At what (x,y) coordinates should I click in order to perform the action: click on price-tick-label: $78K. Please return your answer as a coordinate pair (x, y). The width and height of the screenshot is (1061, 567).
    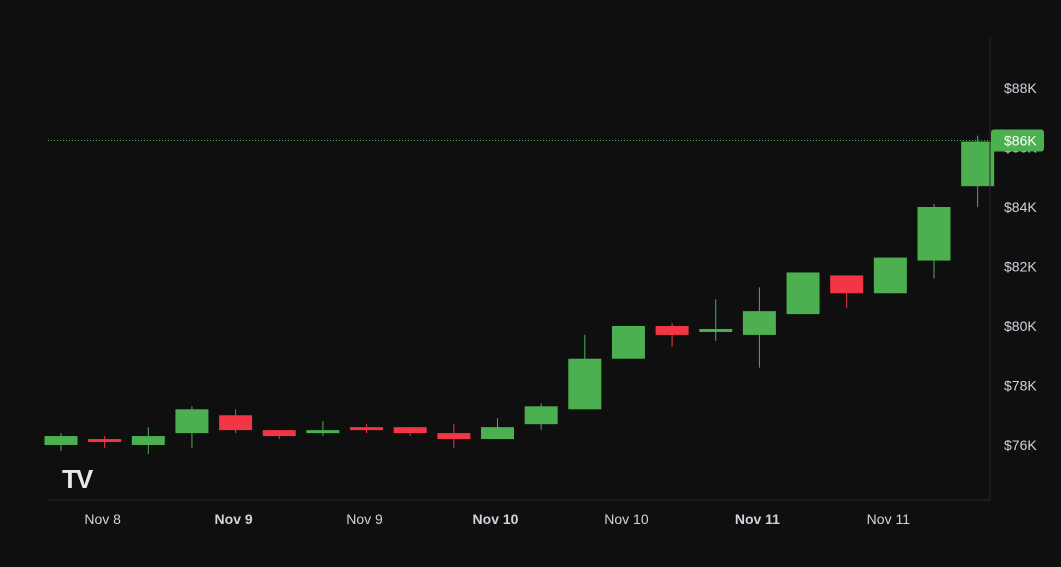
    Looking at the image, I should click on (1020, 386).